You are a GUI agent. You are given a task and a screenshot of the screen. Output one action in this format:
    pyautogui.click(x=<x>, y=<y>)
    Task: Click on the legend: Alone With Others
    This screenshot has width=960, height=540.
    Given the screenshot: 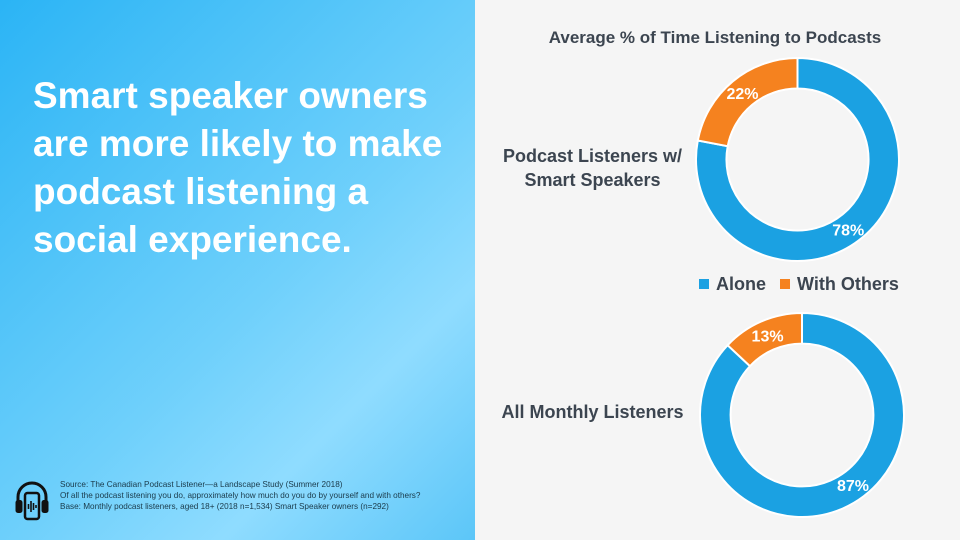 What is the action you would take?
    pyautogui.click(x=806, y=284)
    